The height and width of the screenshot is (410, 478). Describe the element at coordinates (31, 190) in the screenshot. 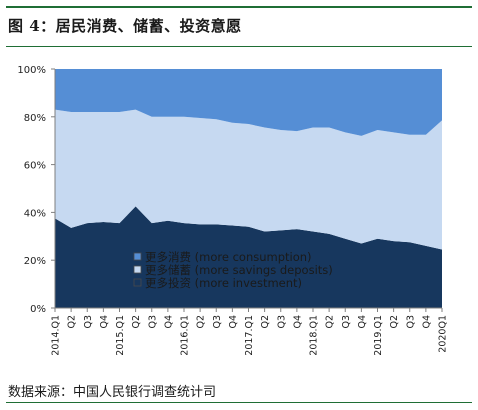

I see `y-tick-labels: 0% 20% 40% 60% 80% 100%` at that location.